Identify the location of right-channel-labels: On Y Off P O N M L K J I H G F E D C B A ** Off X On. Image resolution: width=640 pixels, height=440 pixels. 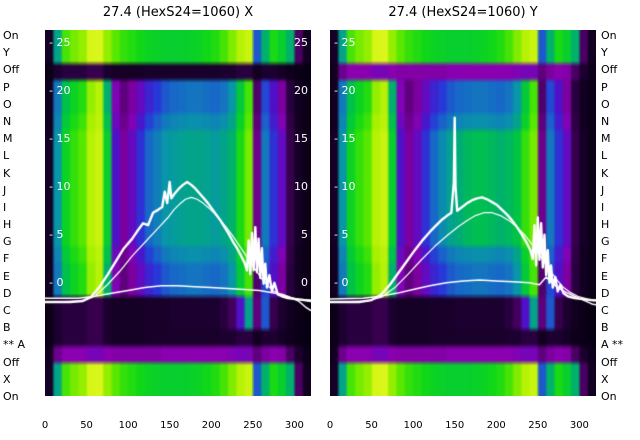
(620, 216).